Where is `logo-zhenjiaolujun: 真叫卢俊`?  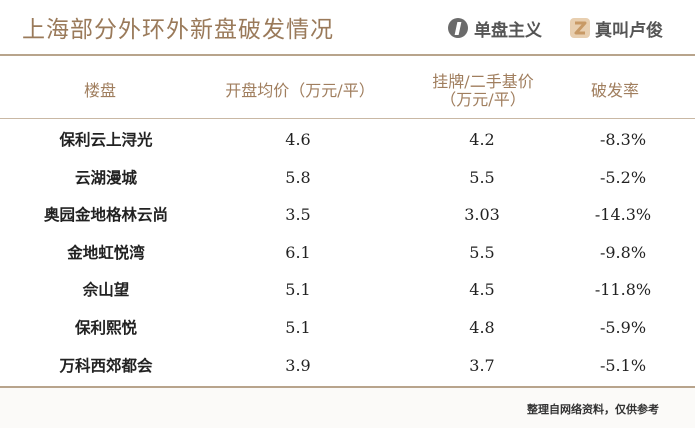
logo-zhenjiaolujun: 真叫卢俊 is located at coordinates (616, 28).